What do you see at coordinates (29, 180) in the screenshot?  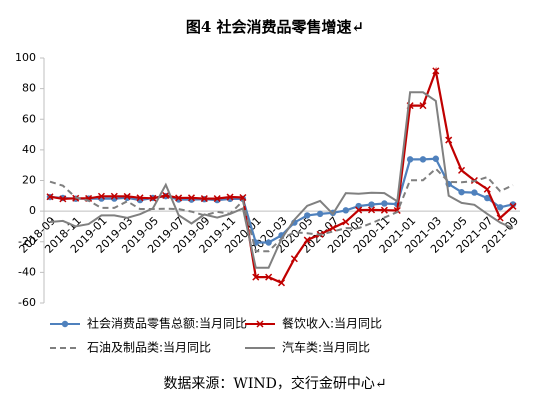 I see `y-tick-label: 20` at bounding box center [29, 180].